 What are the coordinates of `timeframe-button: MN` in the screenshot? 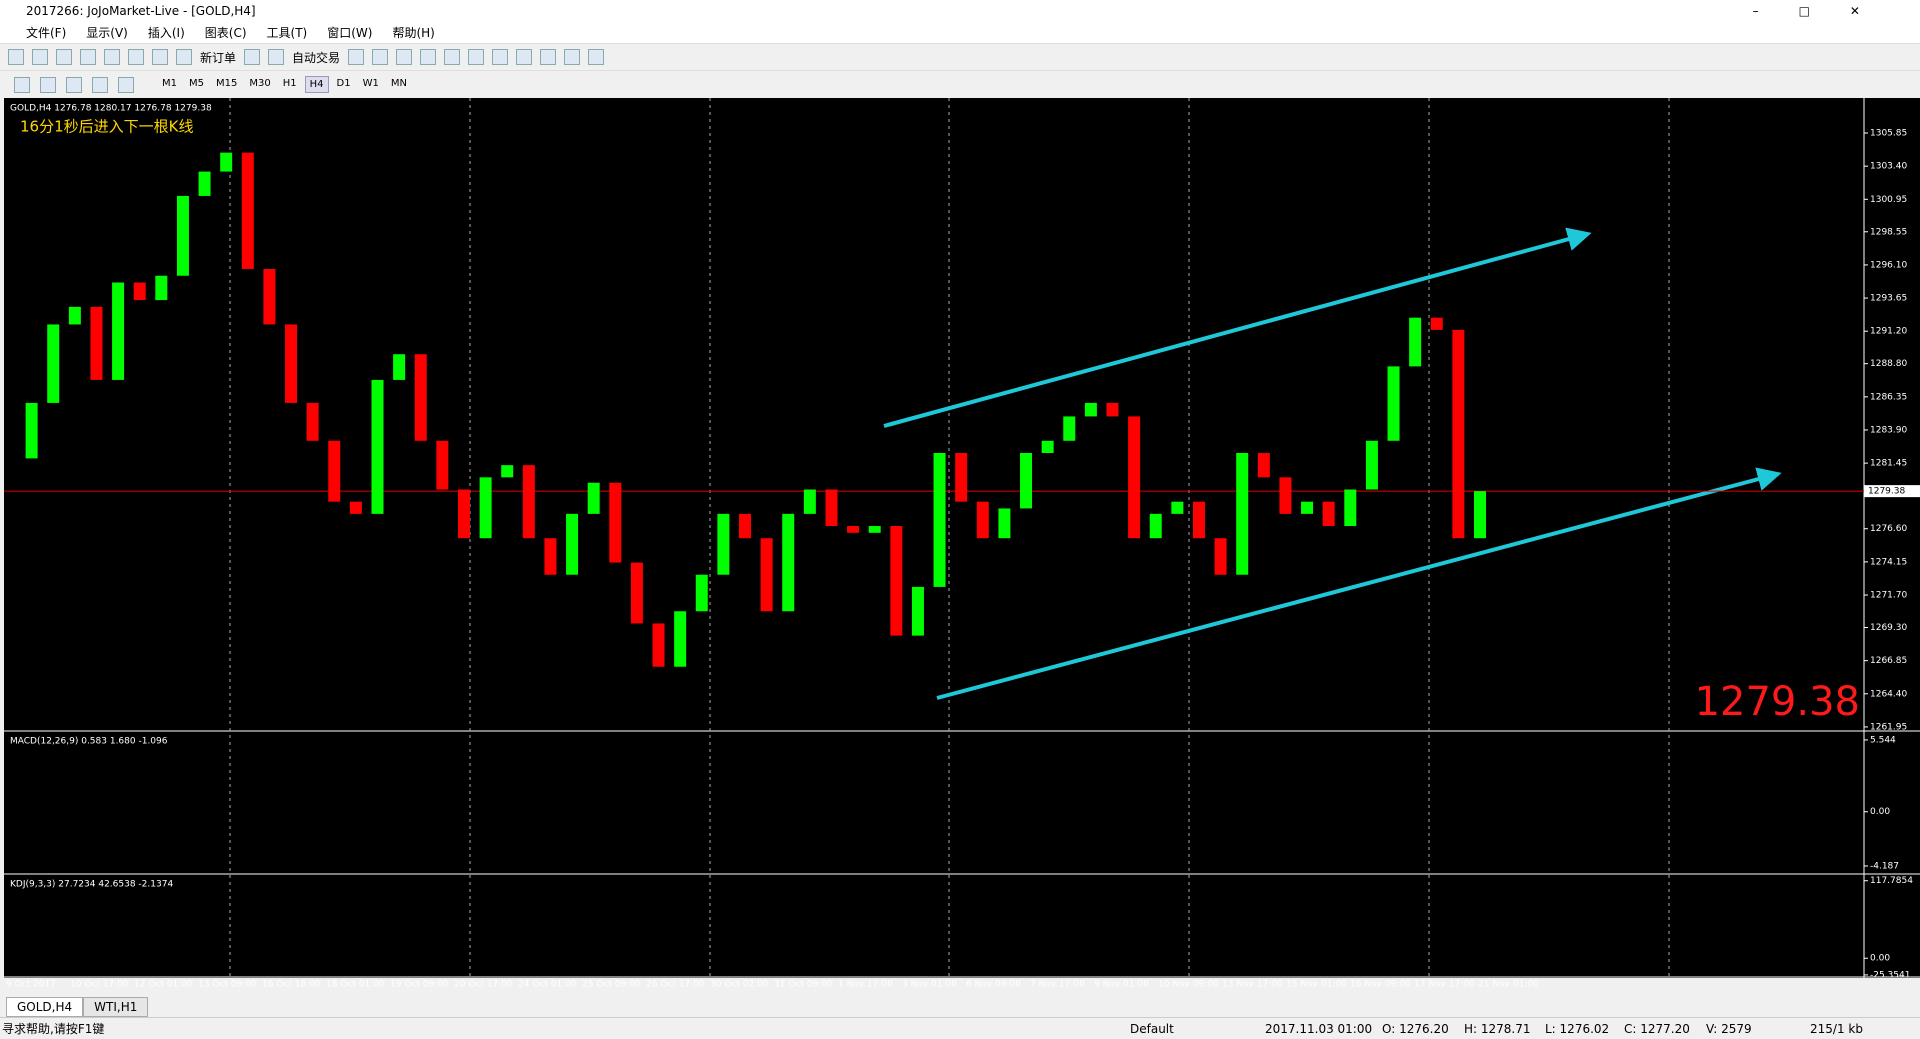 It's located at (398, 83).